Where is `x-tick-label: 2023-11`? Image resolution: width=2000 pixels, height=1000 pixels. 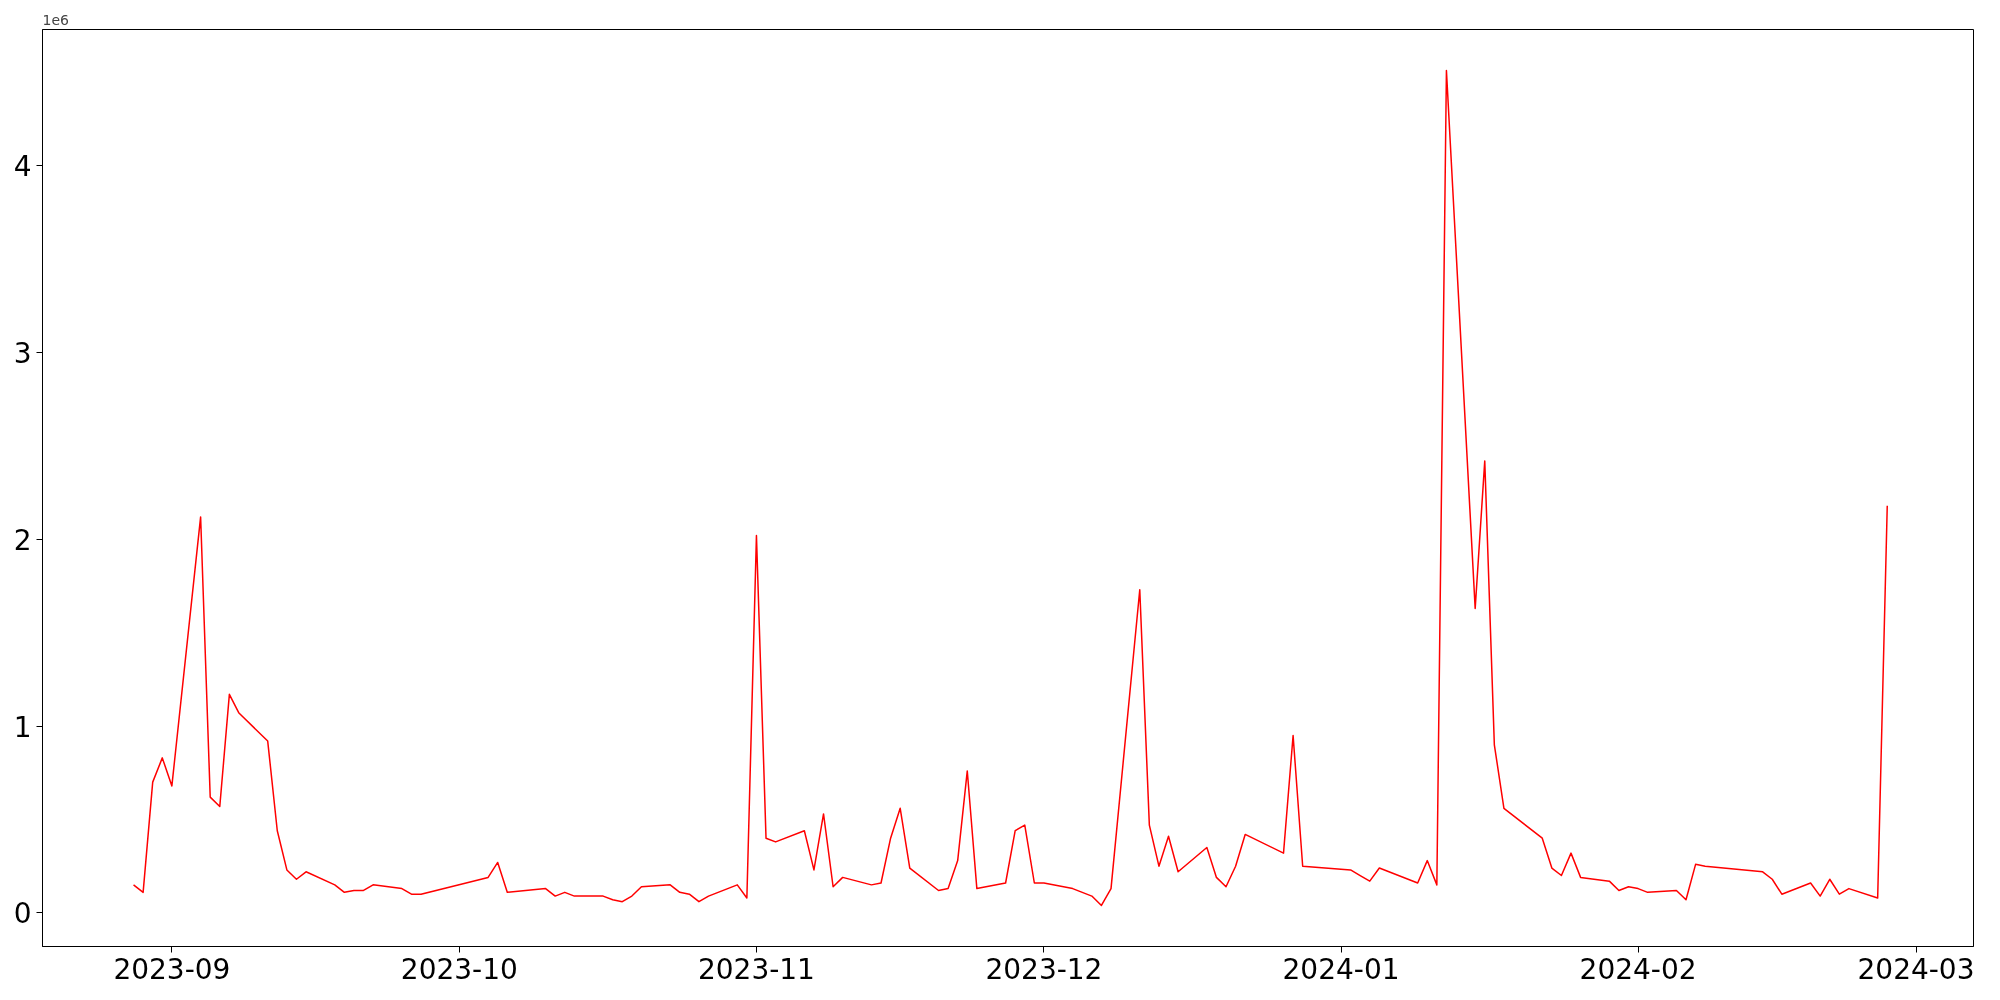
x-tick-label: 2023-11 is located at coordinates (756, 969).